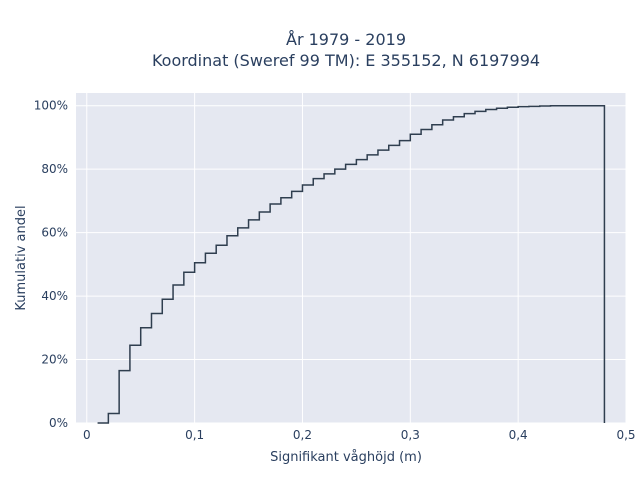 This screenshot has width=640, height=480. Describe the element at coordinates (58, 423) in the screenshot. I see `y-tick-label: 0%` at that location.